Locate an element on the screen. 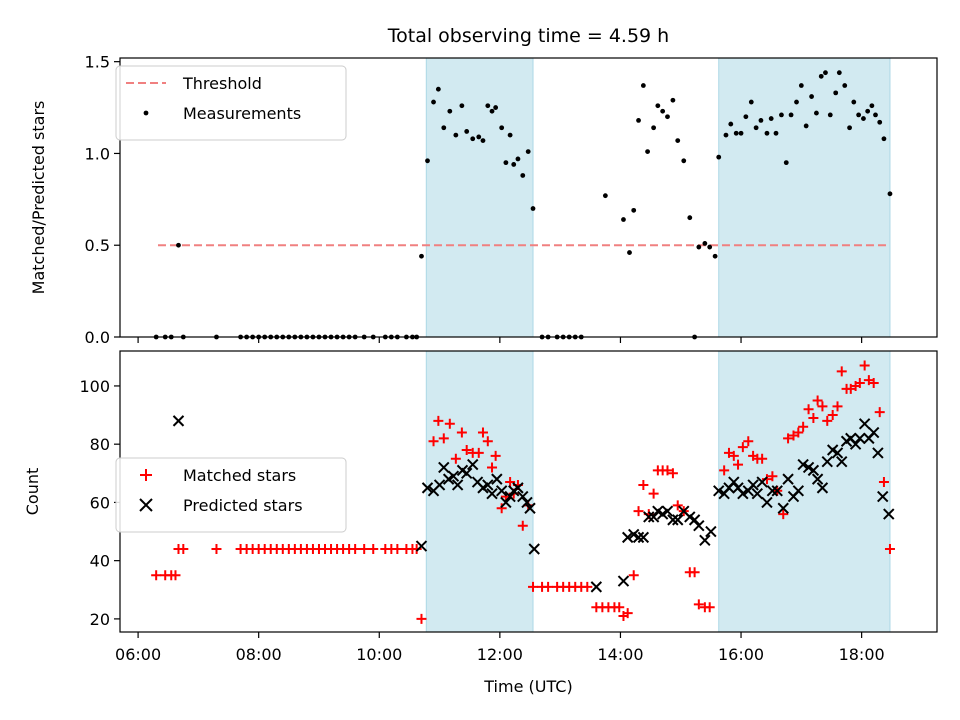 The height and width of the screenshot is (720, 960). bottom-panel-legend: Matched stars Predicted stars is located at coordinates (231, 495).